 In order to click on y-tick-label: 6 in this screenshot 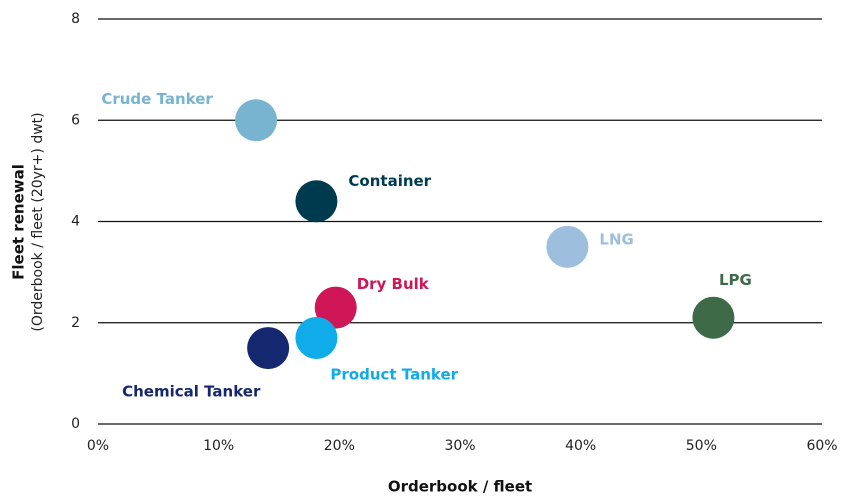, I will do `click(75, 120)`.